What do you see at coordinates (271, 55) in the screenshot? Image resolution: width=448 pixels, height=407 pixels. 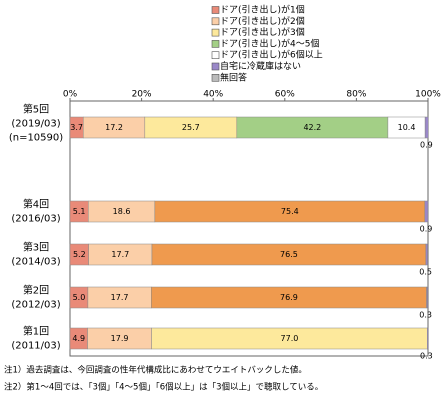 I see `legend-label: ドア(引き出し)が6個以上` at bounding box center [271, 55].